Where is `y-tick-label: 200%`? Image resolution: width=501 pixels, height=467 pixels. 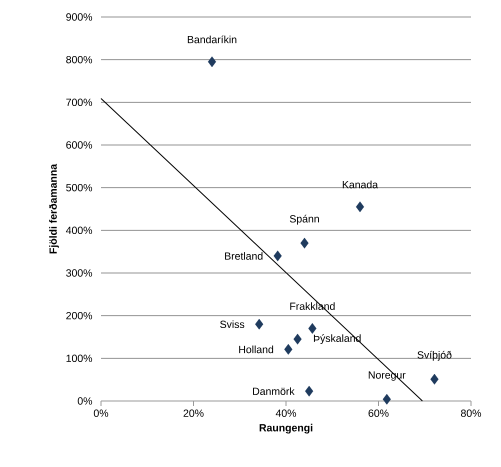
y-tick-label: 200% is located at coordinates (79, 316).